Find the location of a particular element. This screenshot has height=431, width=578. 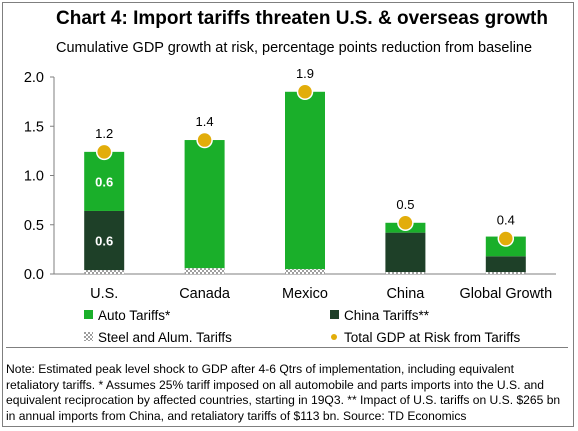

x-tick-label: U.S. is located at coordinates (104, 294).